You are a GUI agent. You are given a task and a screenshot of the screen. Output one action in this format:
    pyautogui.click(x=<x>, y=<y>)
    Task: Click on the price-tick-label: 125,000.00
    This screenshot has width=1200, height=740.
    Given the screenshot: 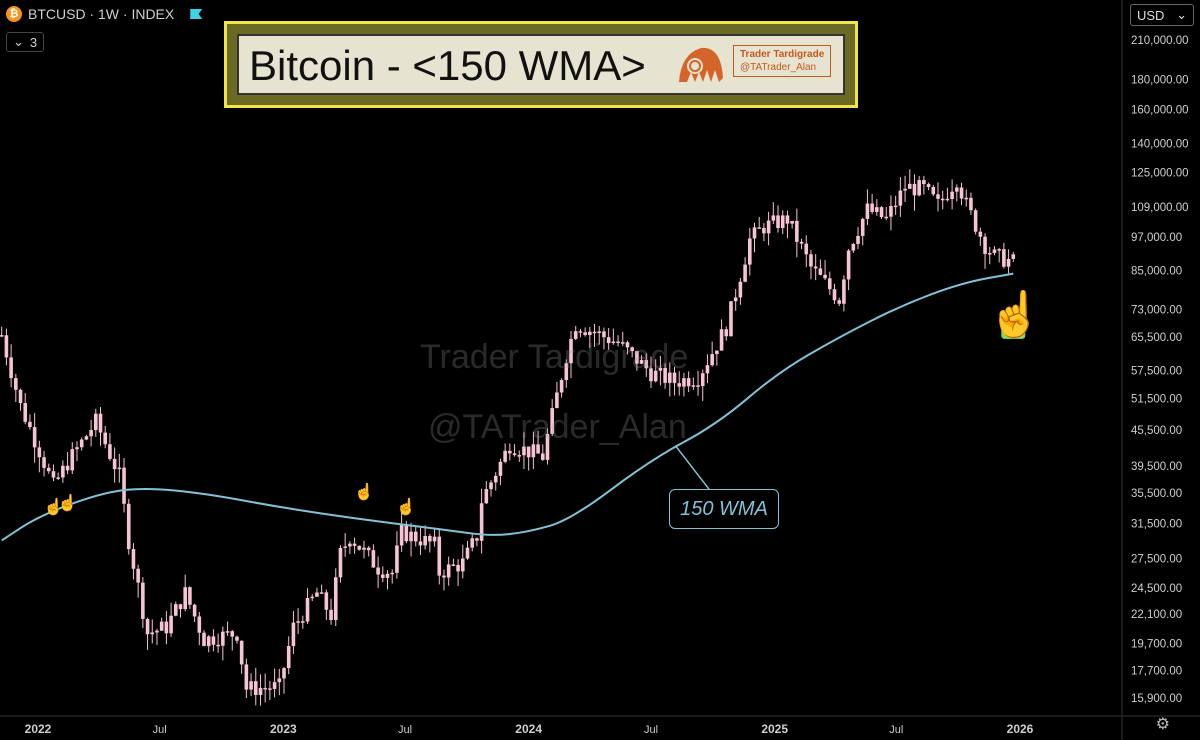 What is the action you would take?
    pyautogui.click(x=1160, y=173)
    